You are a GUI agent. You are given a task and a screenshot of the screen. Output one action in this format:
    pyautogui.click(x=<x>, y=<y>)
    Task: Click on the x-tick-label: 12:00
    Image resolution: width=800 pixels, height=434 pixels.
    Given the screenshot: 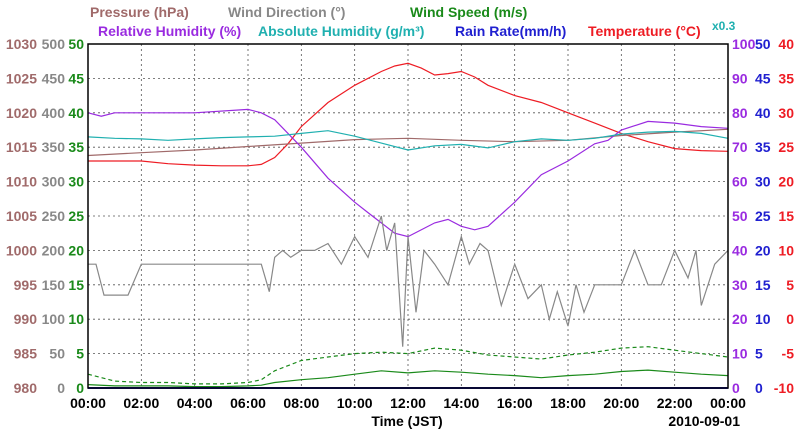 What is the action you would take?
    pyautogui.click(x=408, y=403)
    